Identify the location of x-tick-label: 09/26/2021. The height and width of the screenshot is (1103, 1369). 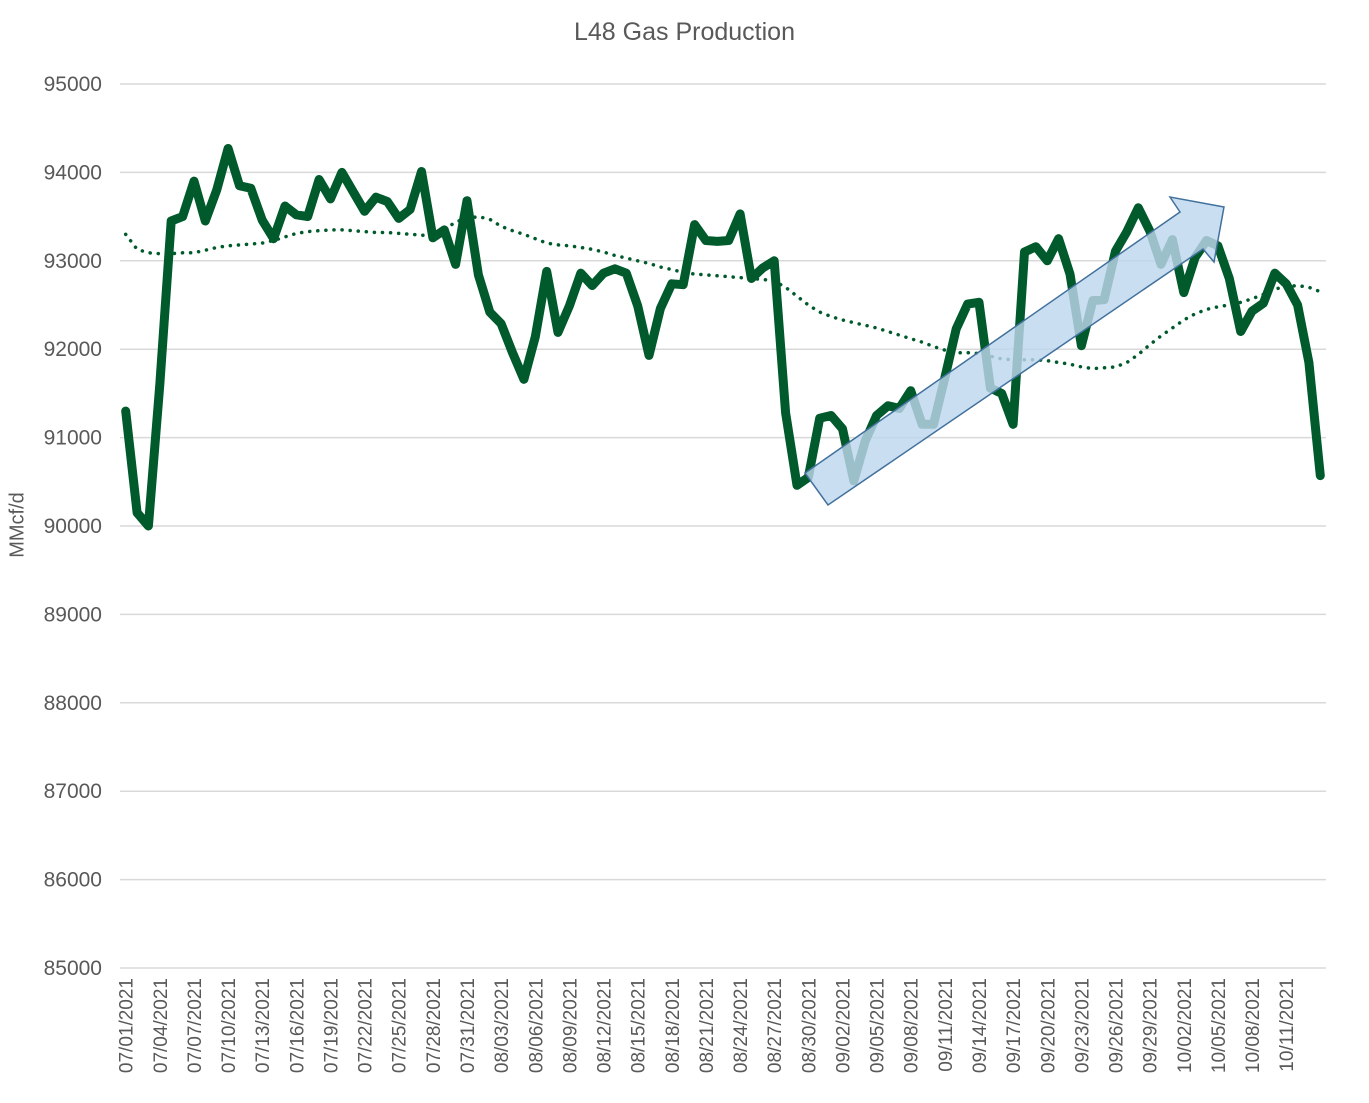
(1117, 1025).